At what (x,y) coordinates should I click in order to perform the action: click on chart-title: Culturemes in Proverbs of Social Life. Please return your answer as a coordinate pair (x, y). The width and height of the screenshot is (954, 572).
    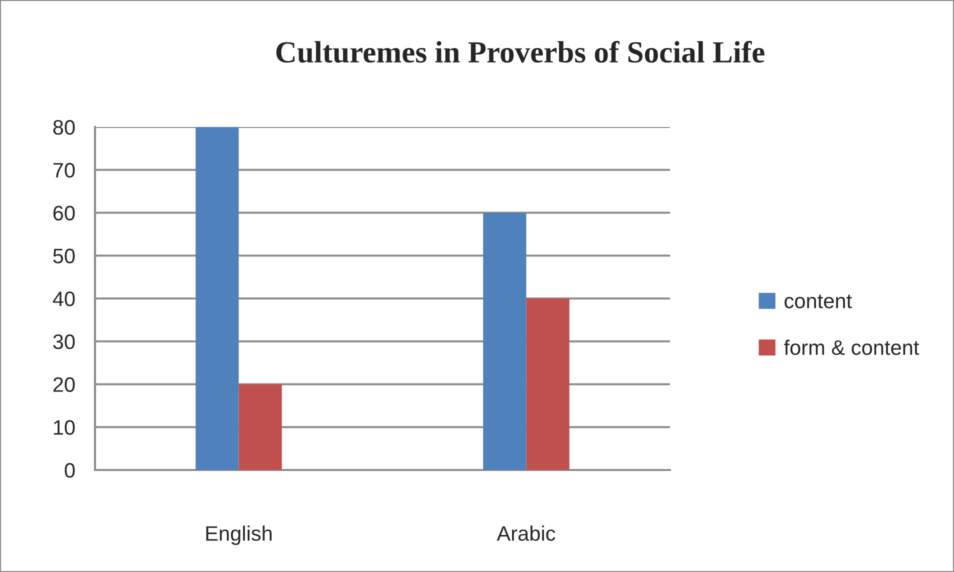
    Looking at the image, I should click on (520, 51).